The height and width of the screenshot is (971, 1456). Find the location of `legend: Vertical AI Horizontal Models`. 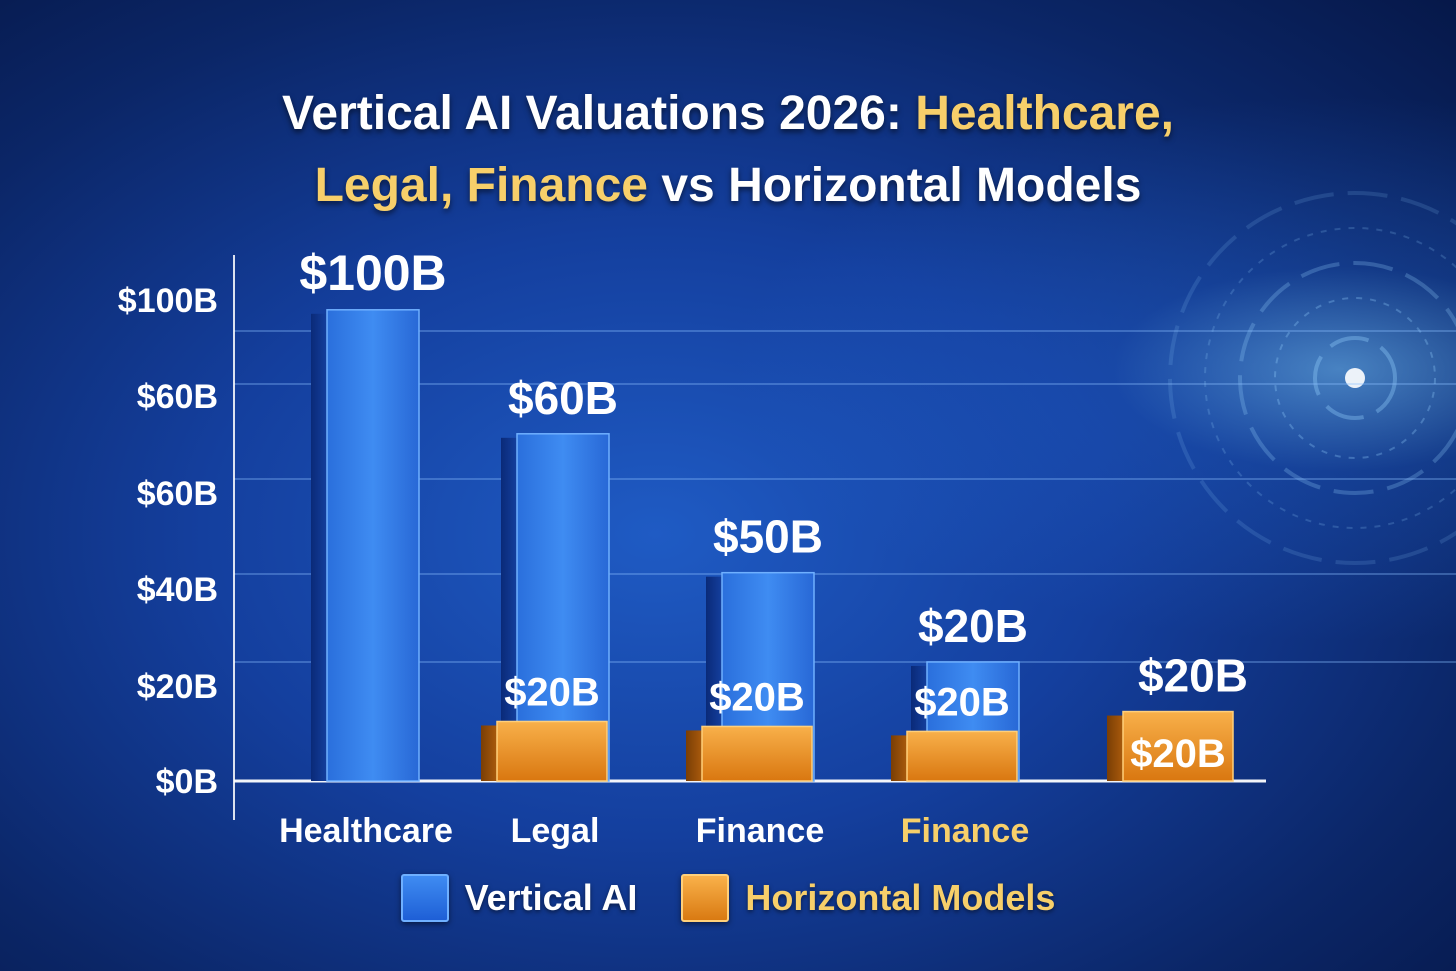

legend: Vertical AI Horizontal Models is located at coordinates (728, 898).